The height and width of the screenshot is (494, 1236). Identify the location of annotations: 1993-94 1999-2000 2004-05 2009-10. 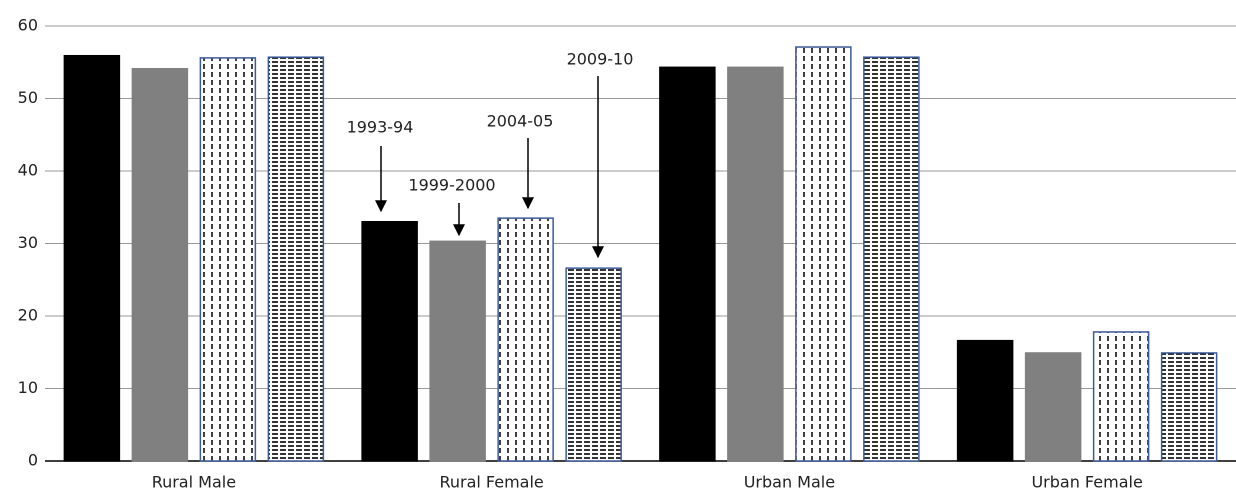
(490, 154).